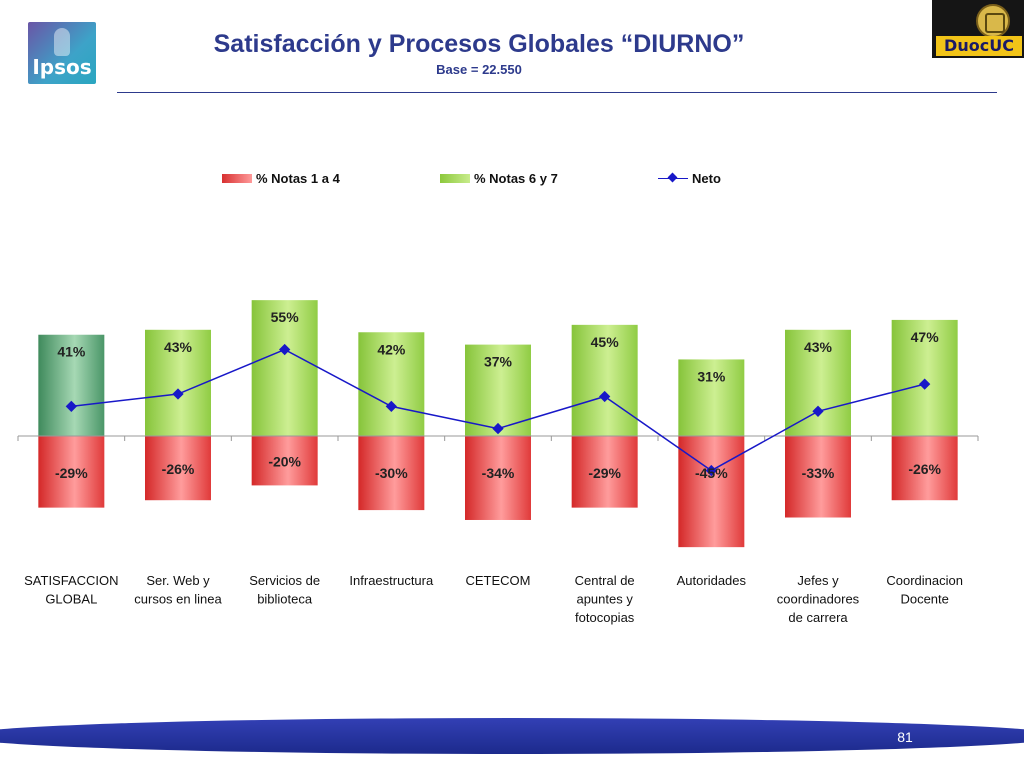  Describe the element at coordinates (673, 178) in the screenshot. I see `legend-line-marker-icon` at that location.